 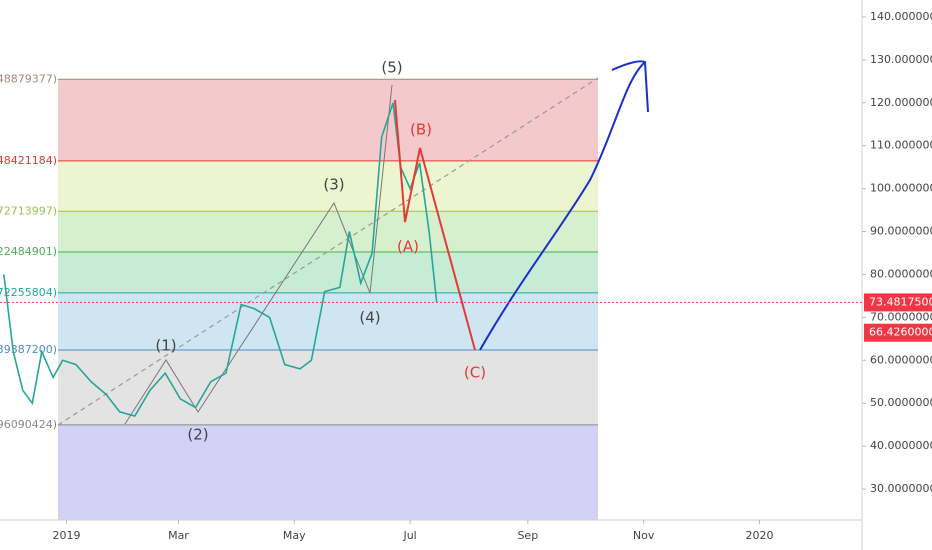 I want to click on y-tick-label: 90.00000000, so click(x=901, y=231).